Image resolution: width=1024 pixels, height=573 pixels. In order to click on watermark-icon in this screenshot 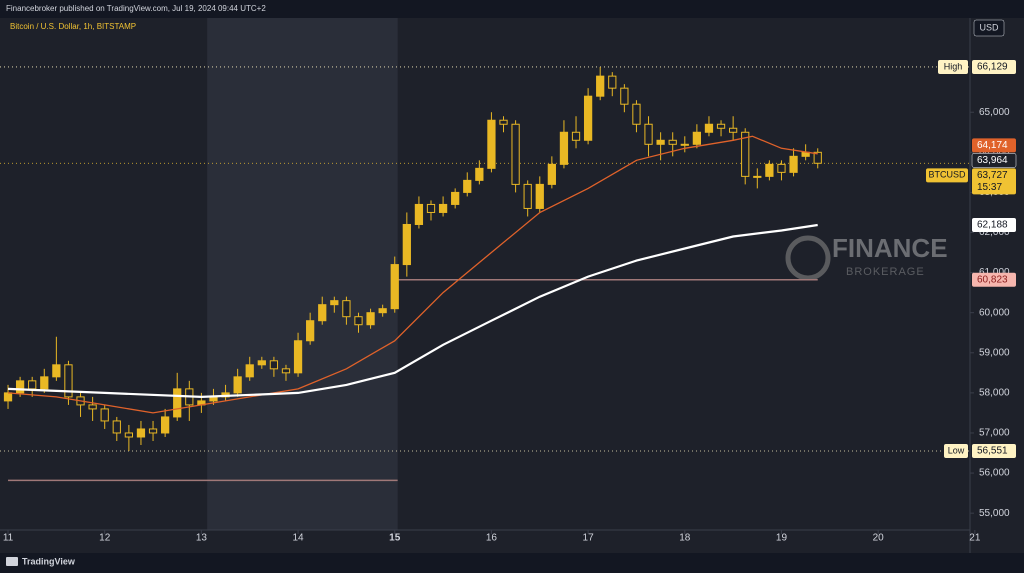, I will do `click(808, 258)`.